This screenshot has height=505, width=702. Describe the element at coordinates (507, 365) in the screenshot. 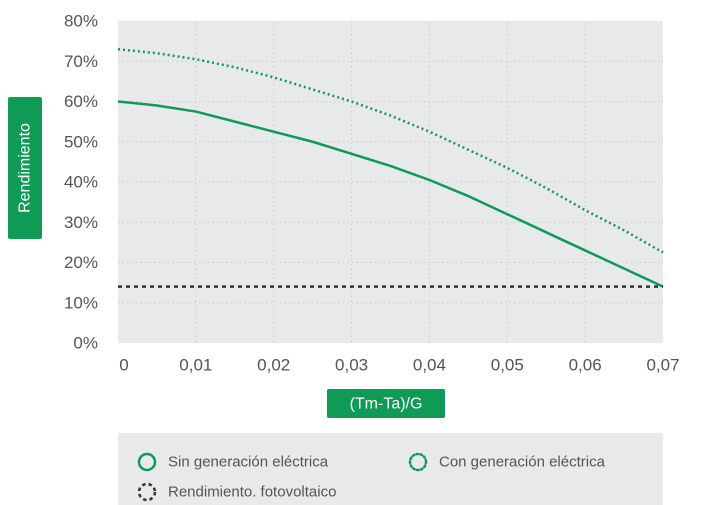

I see `x-tick-label: 0,05` at that location.